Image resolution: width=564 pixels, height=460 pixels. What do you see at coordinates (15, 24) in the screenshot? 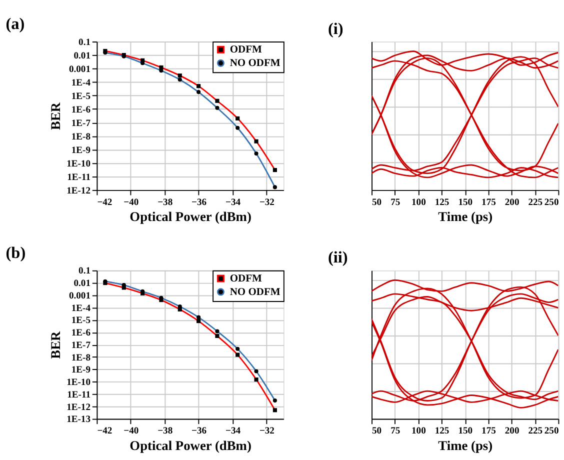
I see `chart-title: (a)` at bounding box center [15, 24].